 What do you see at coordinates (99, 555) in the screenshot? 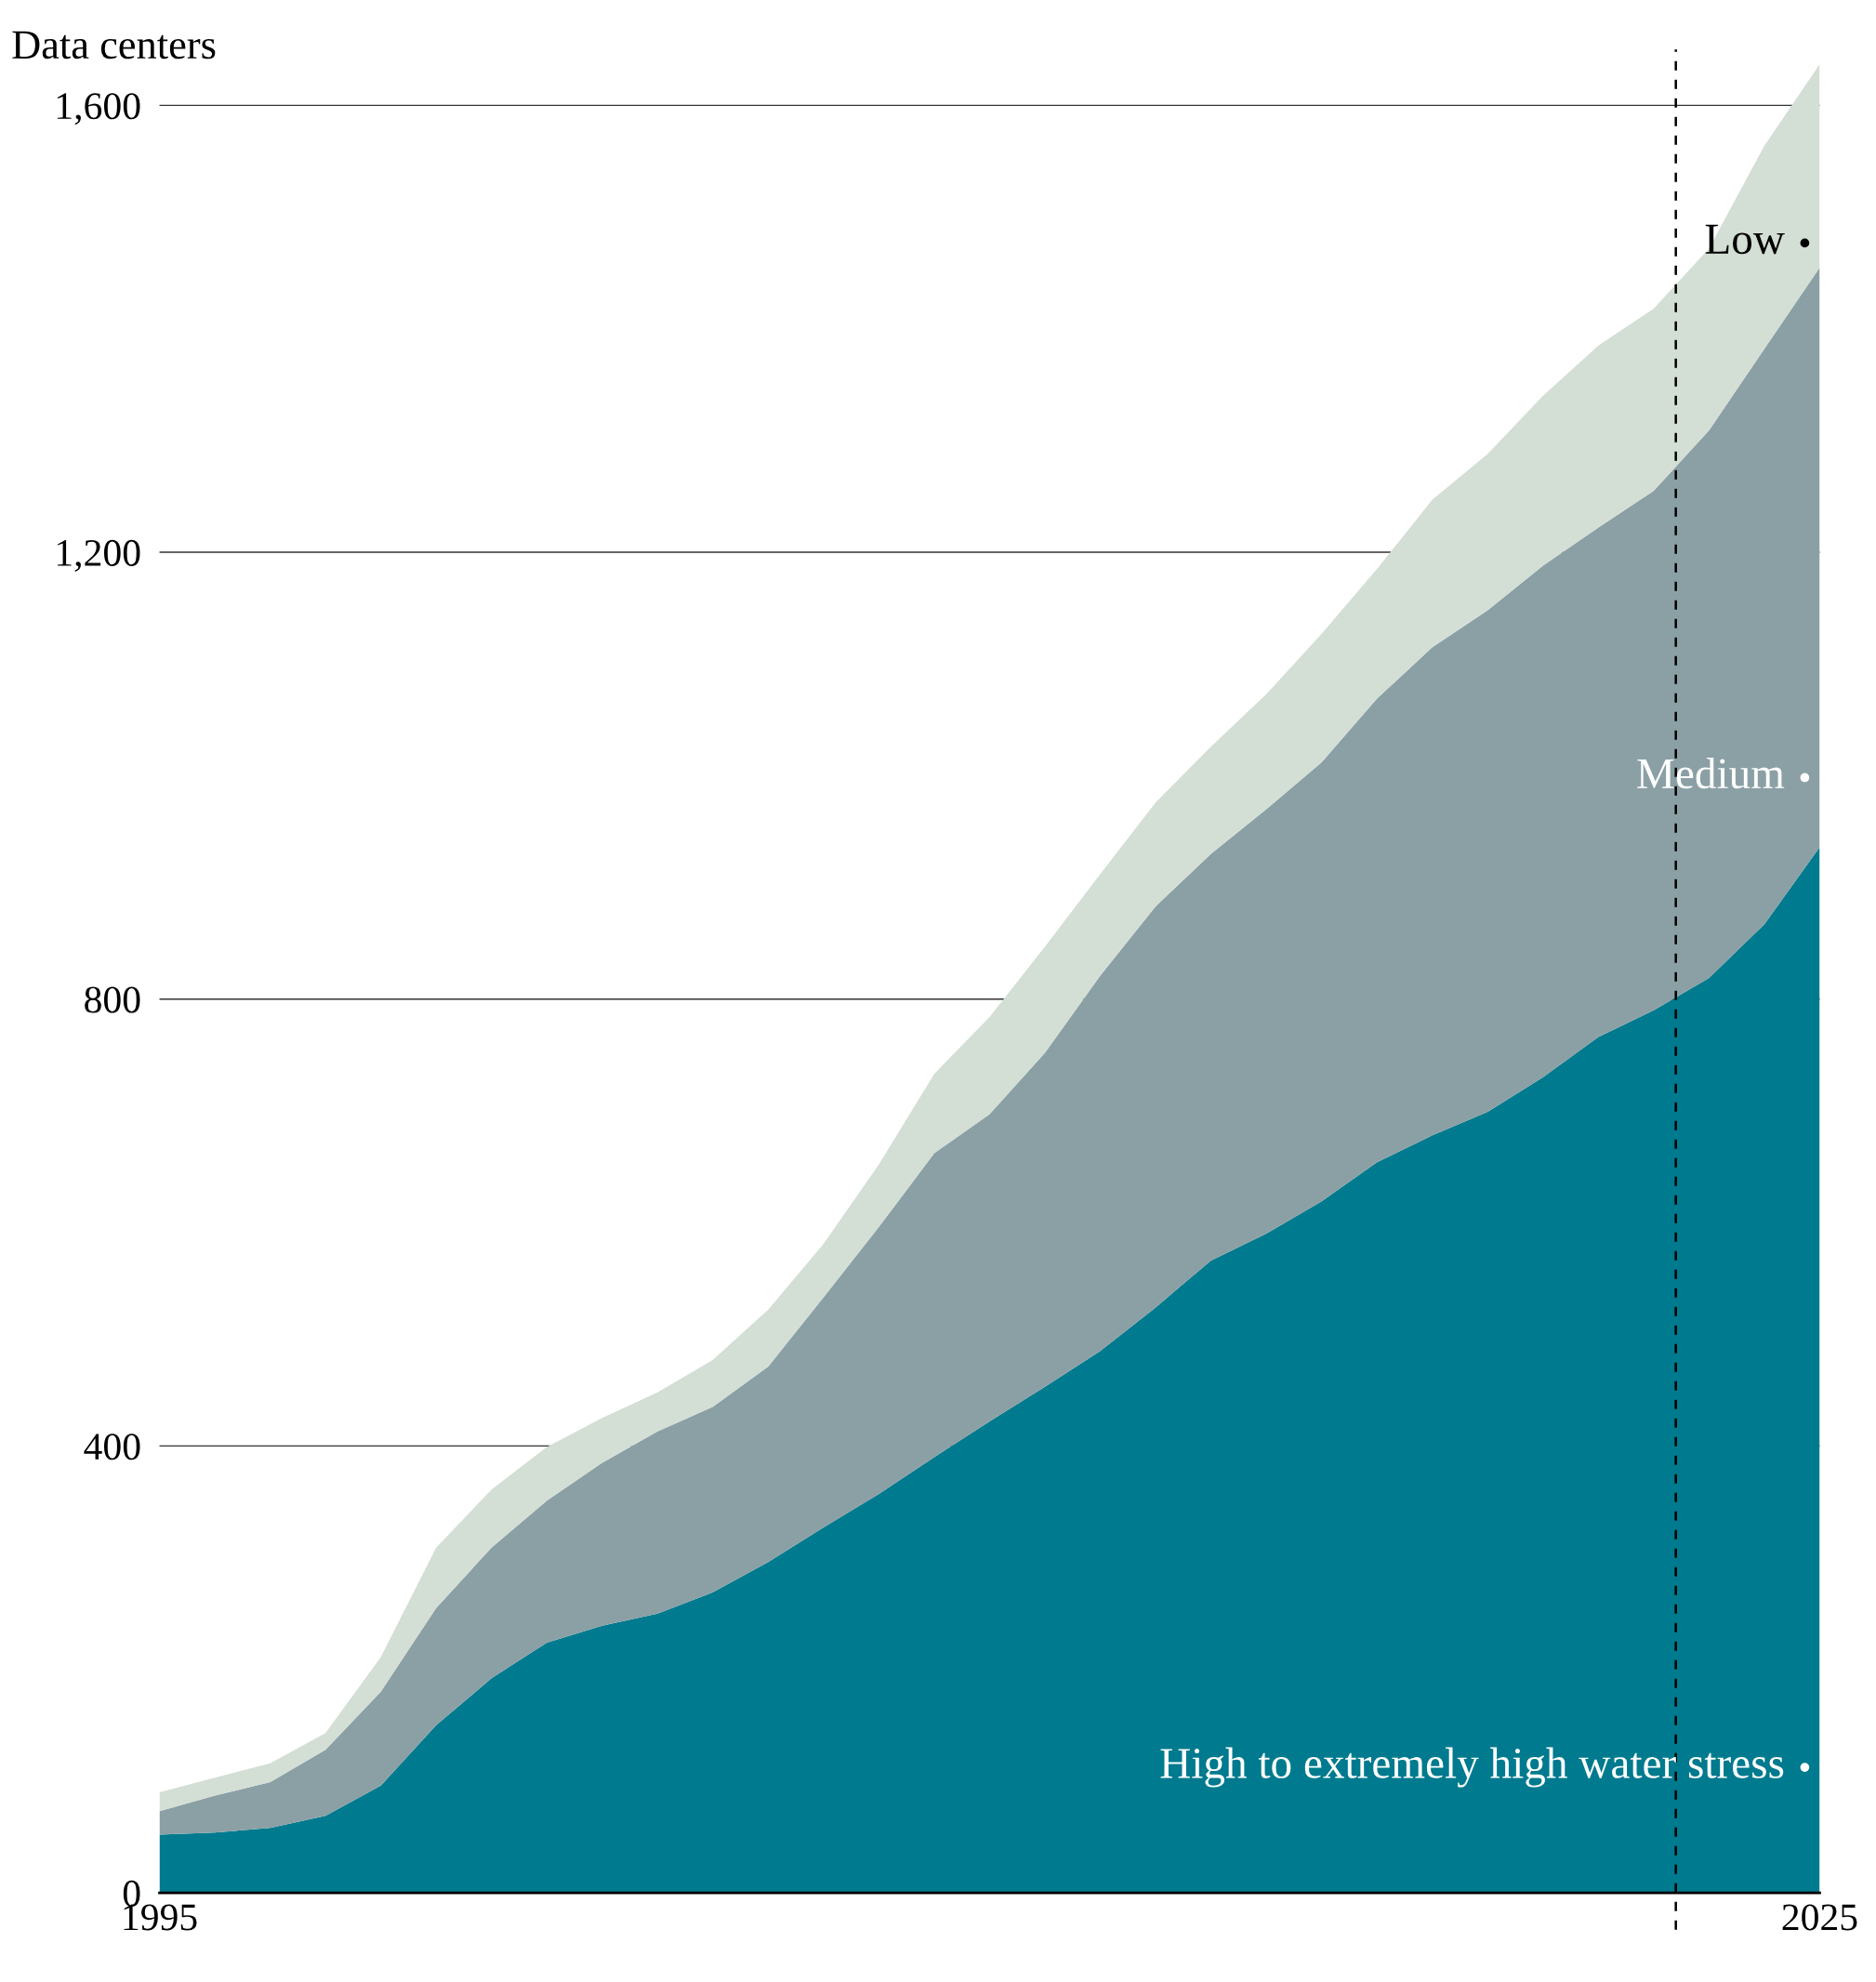
I see `y-tick-label: 1,200` at bounding box center [99, 555].